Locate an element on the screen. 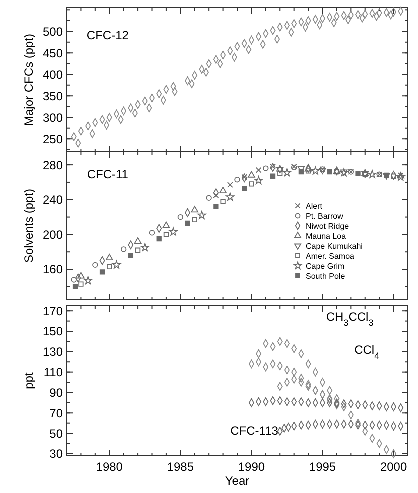  y-tick-label: 50 is located at coordinates (57, 433).